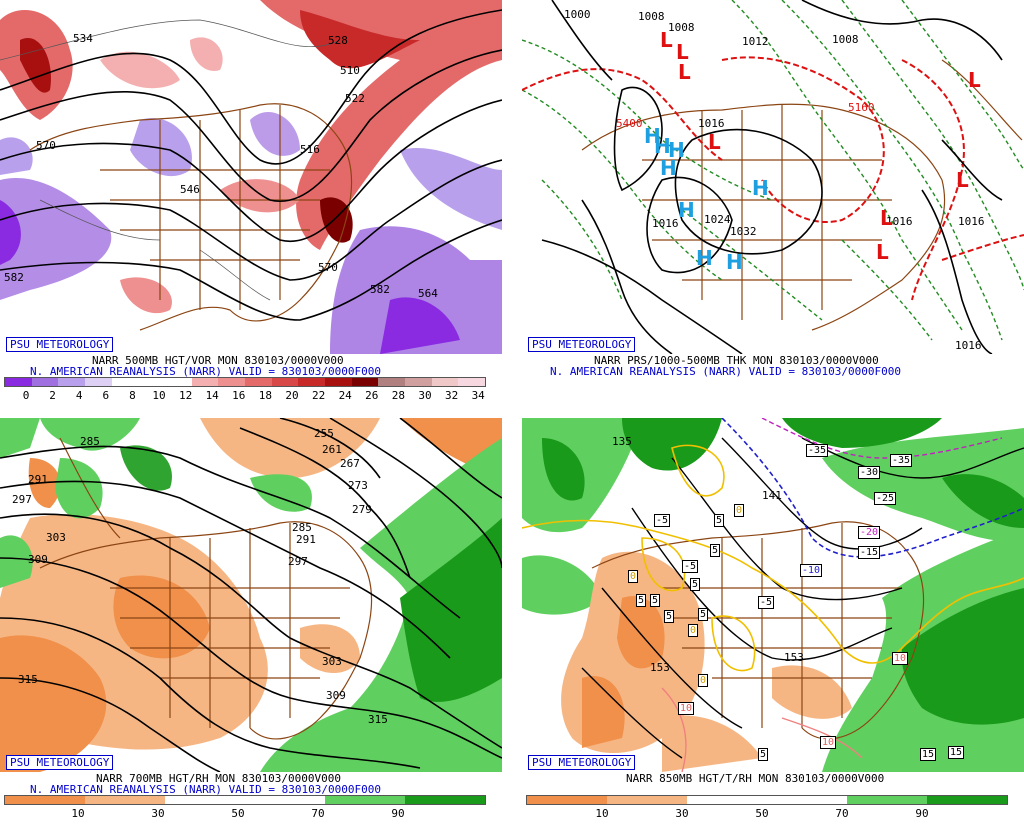  What do you see at coordinates (755, 41) in the screenshot?
I see `isobar-label: 1012` at bounding box center [755, 41].